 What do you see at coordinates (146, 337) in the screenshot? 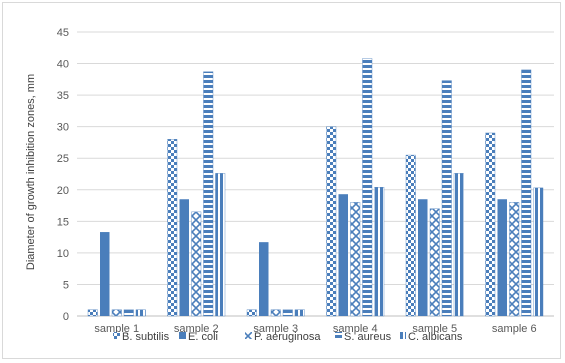
I see `legend-label: B. subtilis` at bounding box center [146, 337].